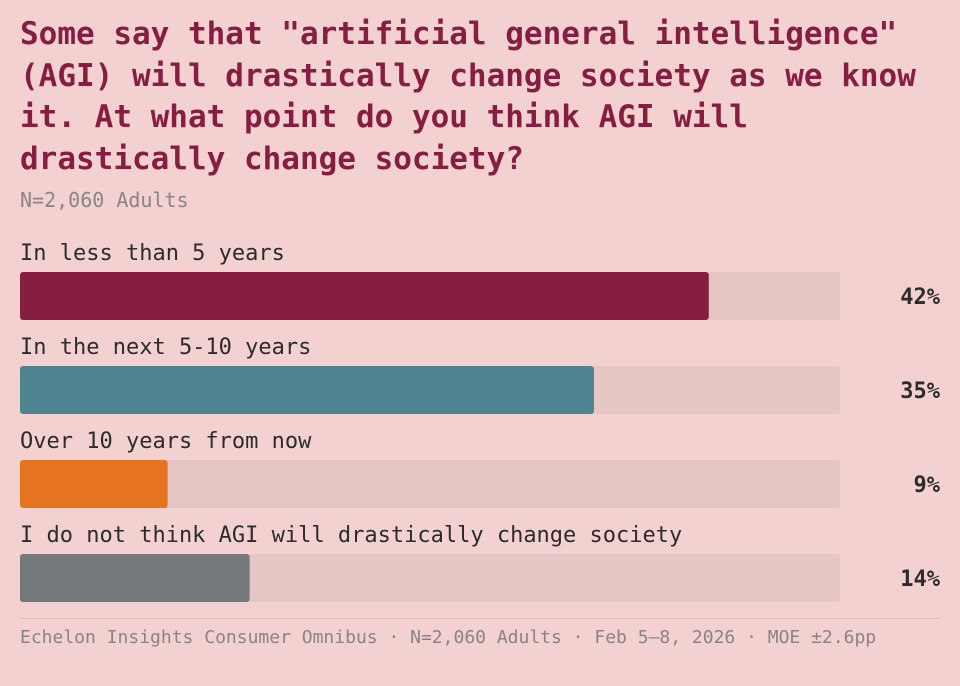  What do you see at coordinates (135, 578) in the screenshot?
I see `bar-i-do-not-think-agi-will-drastically-change-society` at bounding box center [135, 578].